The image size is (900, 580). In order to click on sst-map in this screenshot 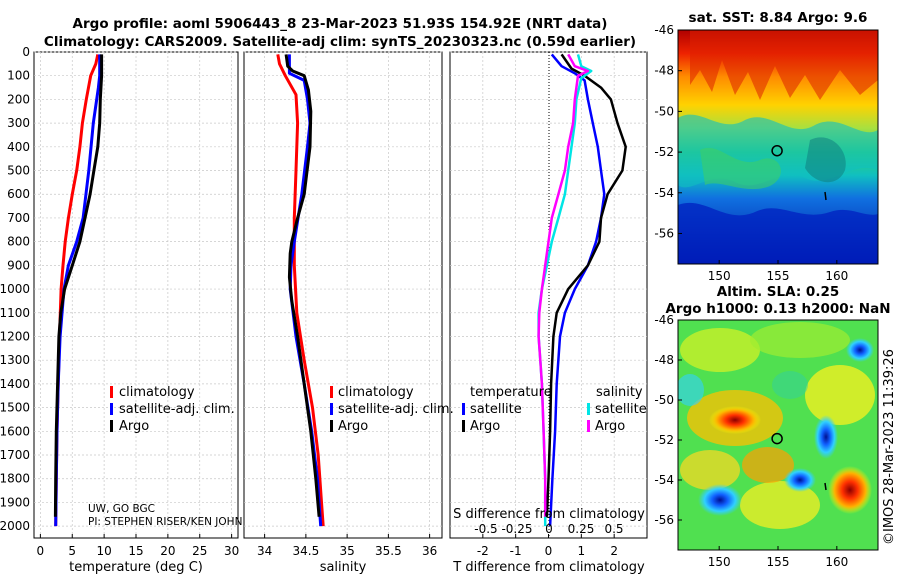, I will do `click(778, 147)`.